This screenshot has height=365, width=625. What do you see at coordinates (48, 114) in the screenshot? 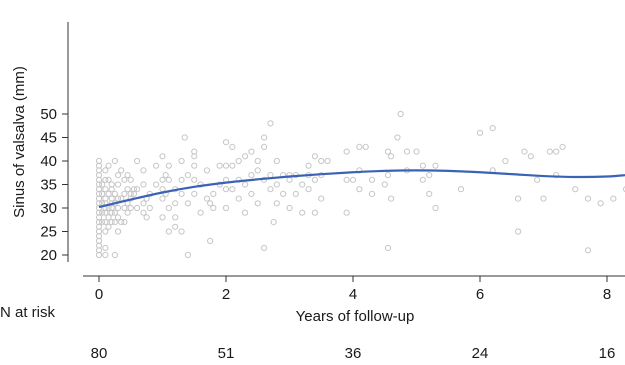
I see `y-tick-label: 50` at bounding box center [48, 114].